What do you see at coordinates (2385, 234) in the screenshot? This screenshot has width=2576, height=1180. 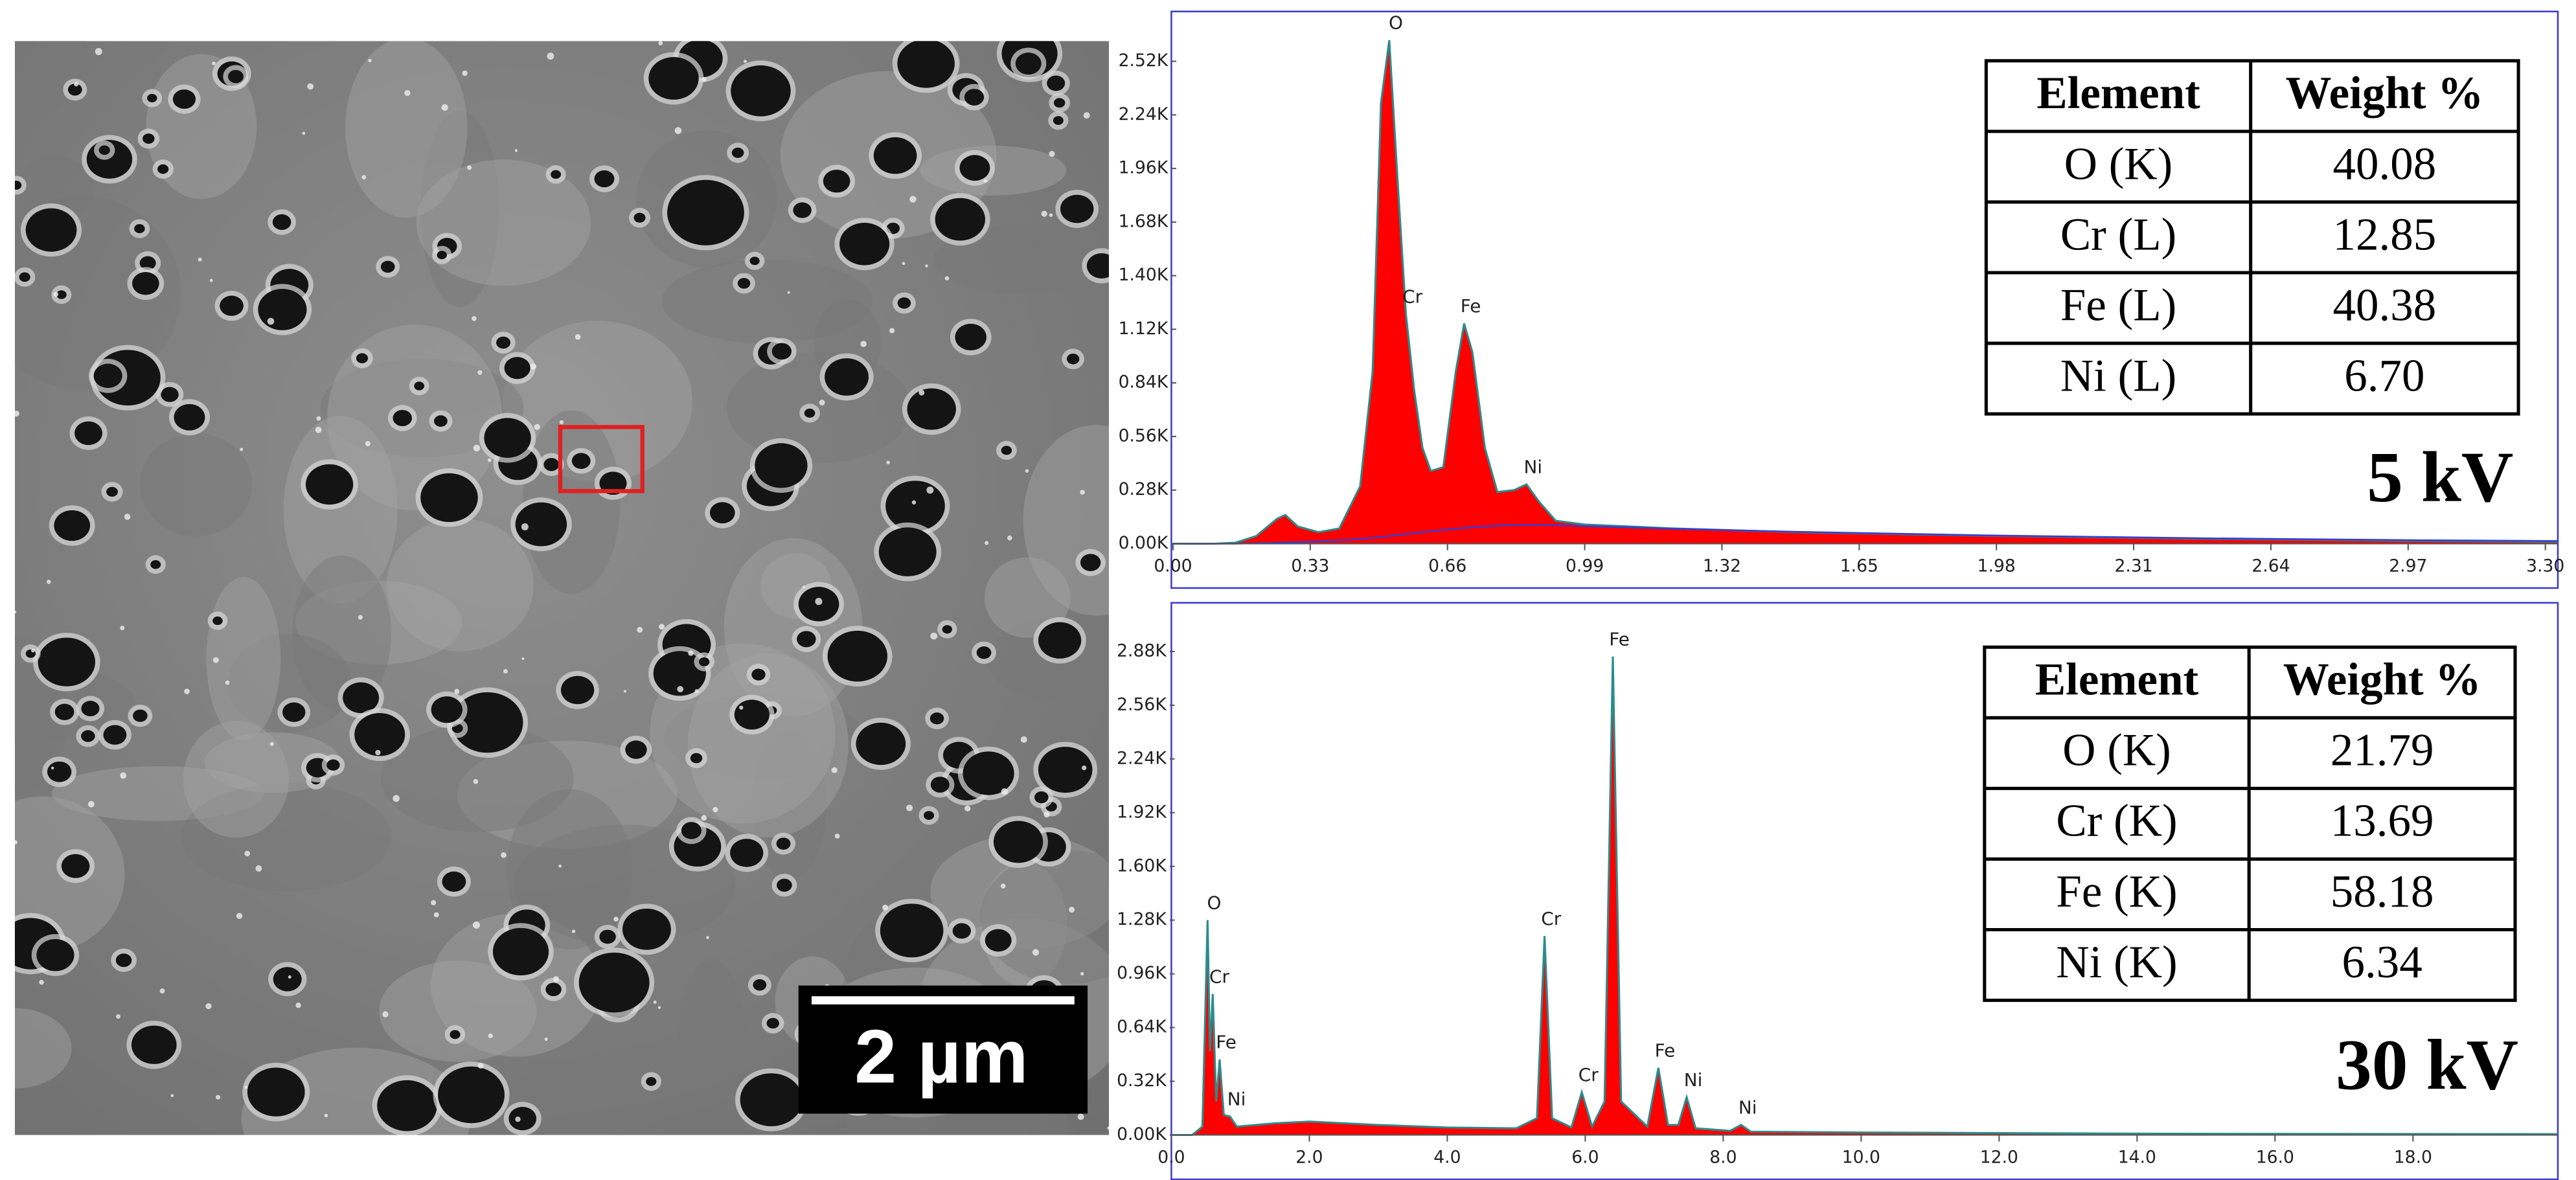 I see `table-cell: 12.85` at bounding box center [2385, 234].